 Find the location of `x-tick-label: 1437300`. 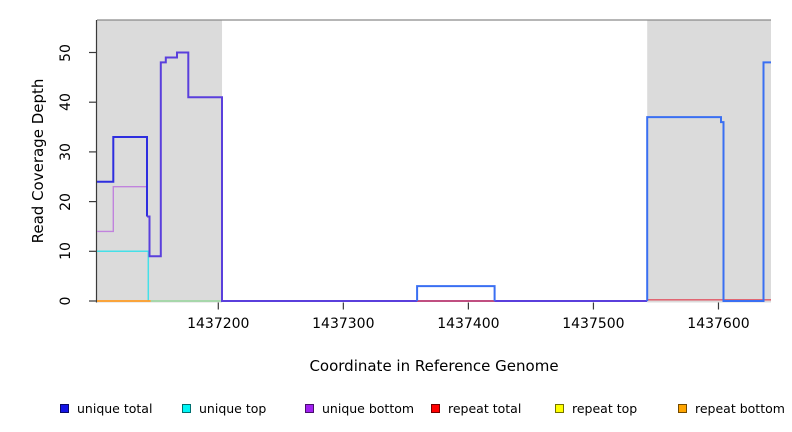

x-tick-label: 1437300 is located at coordinates (343, 324).